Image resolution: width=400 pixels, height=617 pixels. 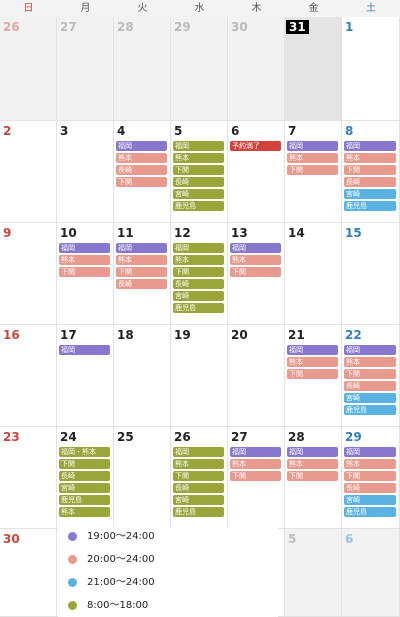 I want to click on day-cell: 26 福岡 熊本 下関 長崎 宮崎 鹿児島, so click(x=199, y=478).